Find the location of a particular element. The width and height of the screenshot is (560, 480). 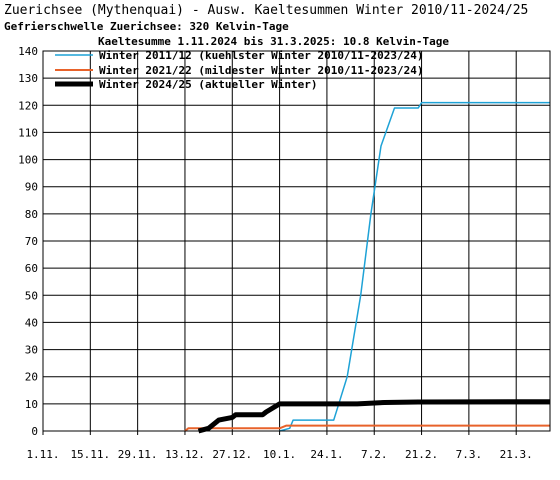

x-tick-label: 13.12. is located at coordinates (185, 454).